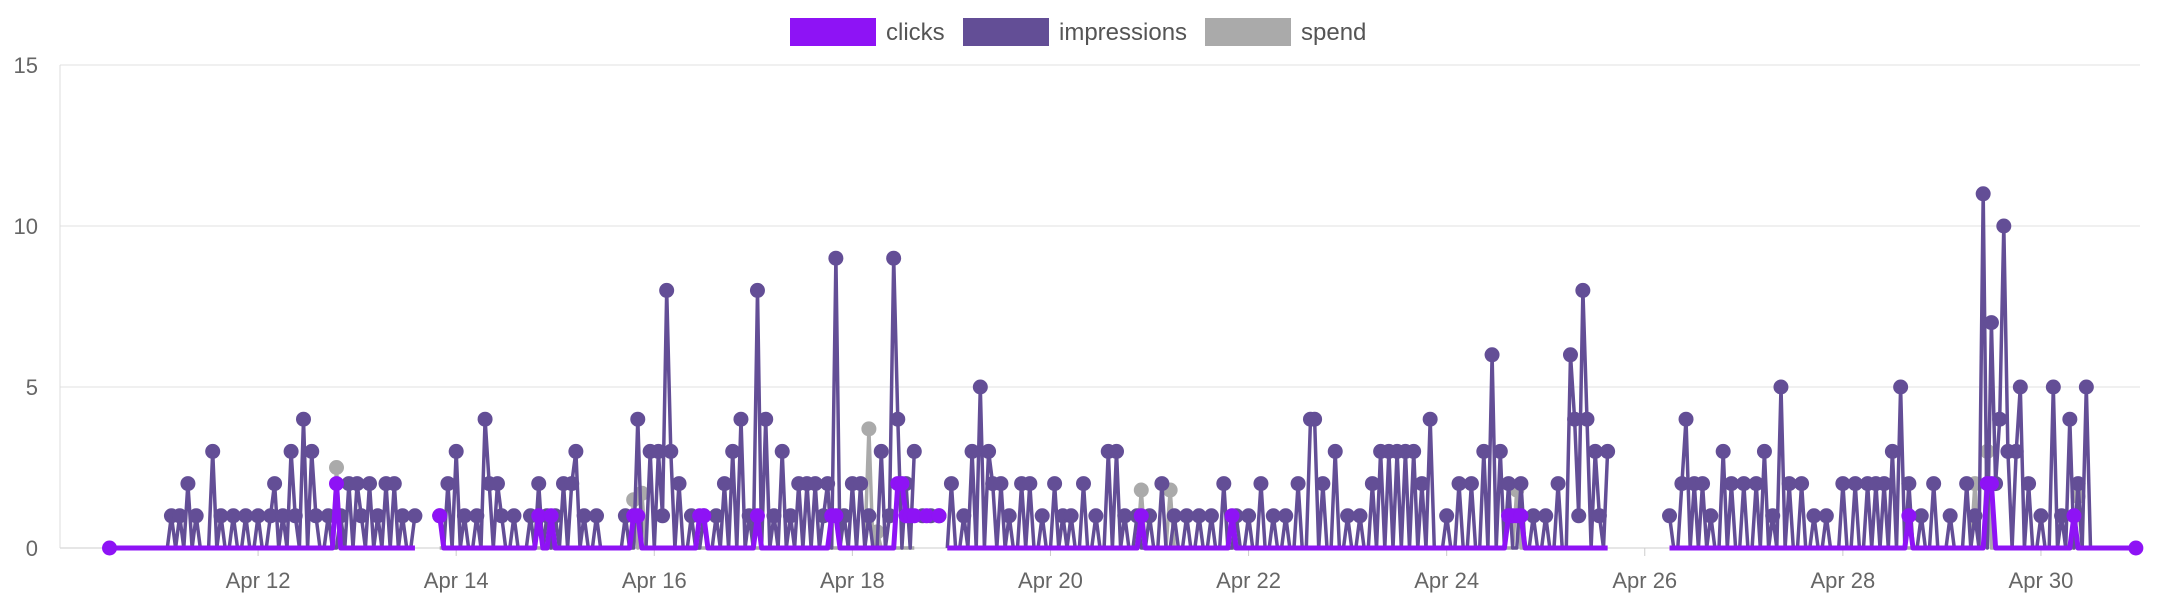 This screenshot has width=2160, height=600. What do you see at coordinates (258, 580) in the screenshot?
I see `x-tick-label: Apr 12` at bounding box center [258, 580].